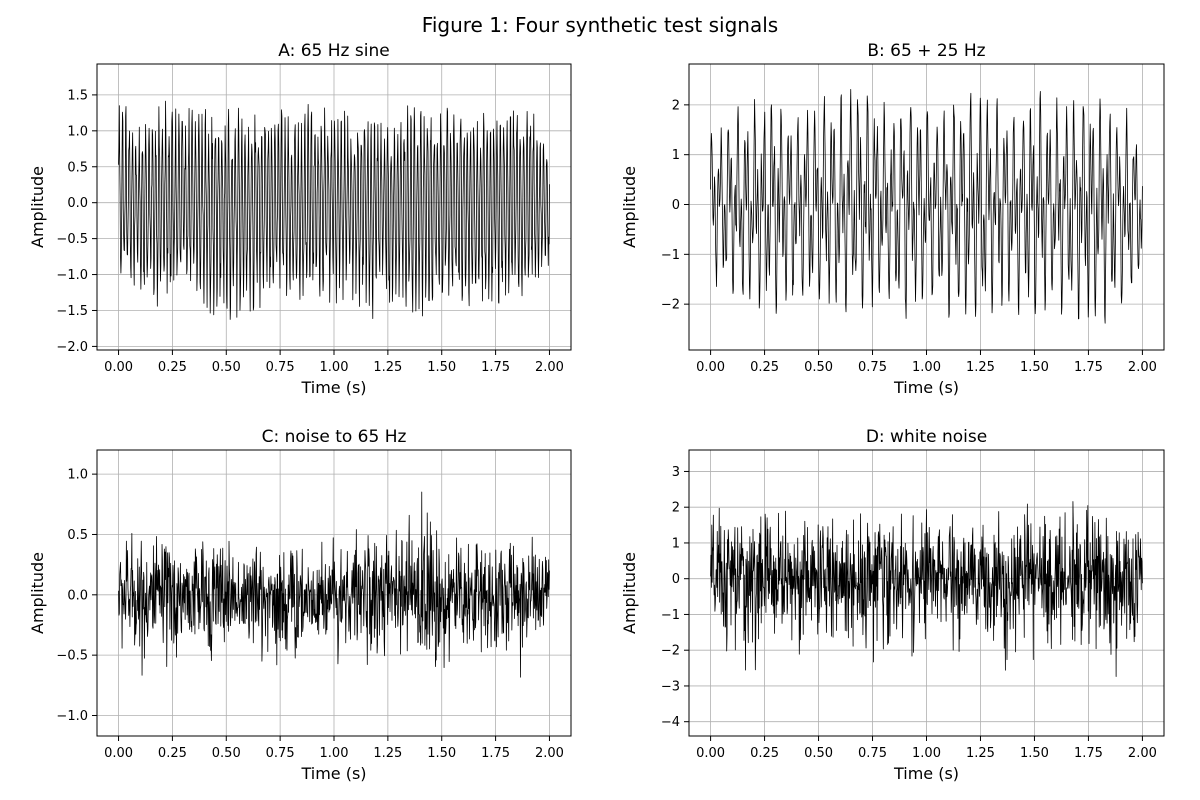  I want to click on ytick-label-a-0: −2.0, so click(72, 347).